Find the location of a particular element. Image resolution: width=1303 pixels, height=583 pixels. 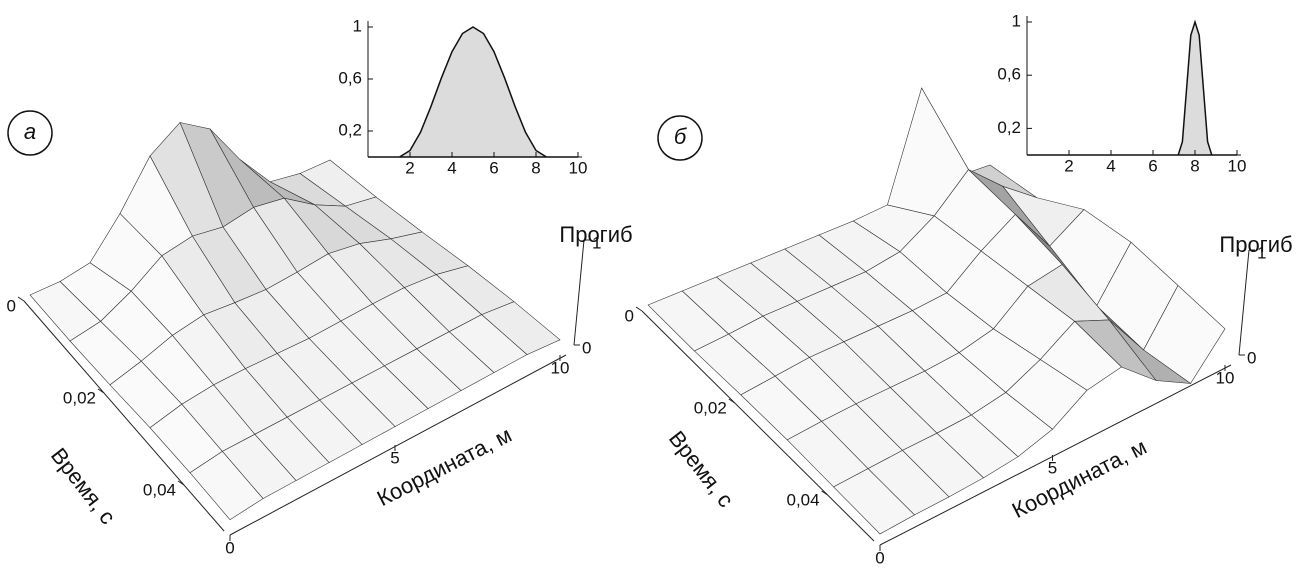

panel-label: б is located at coordinates (681, 136).